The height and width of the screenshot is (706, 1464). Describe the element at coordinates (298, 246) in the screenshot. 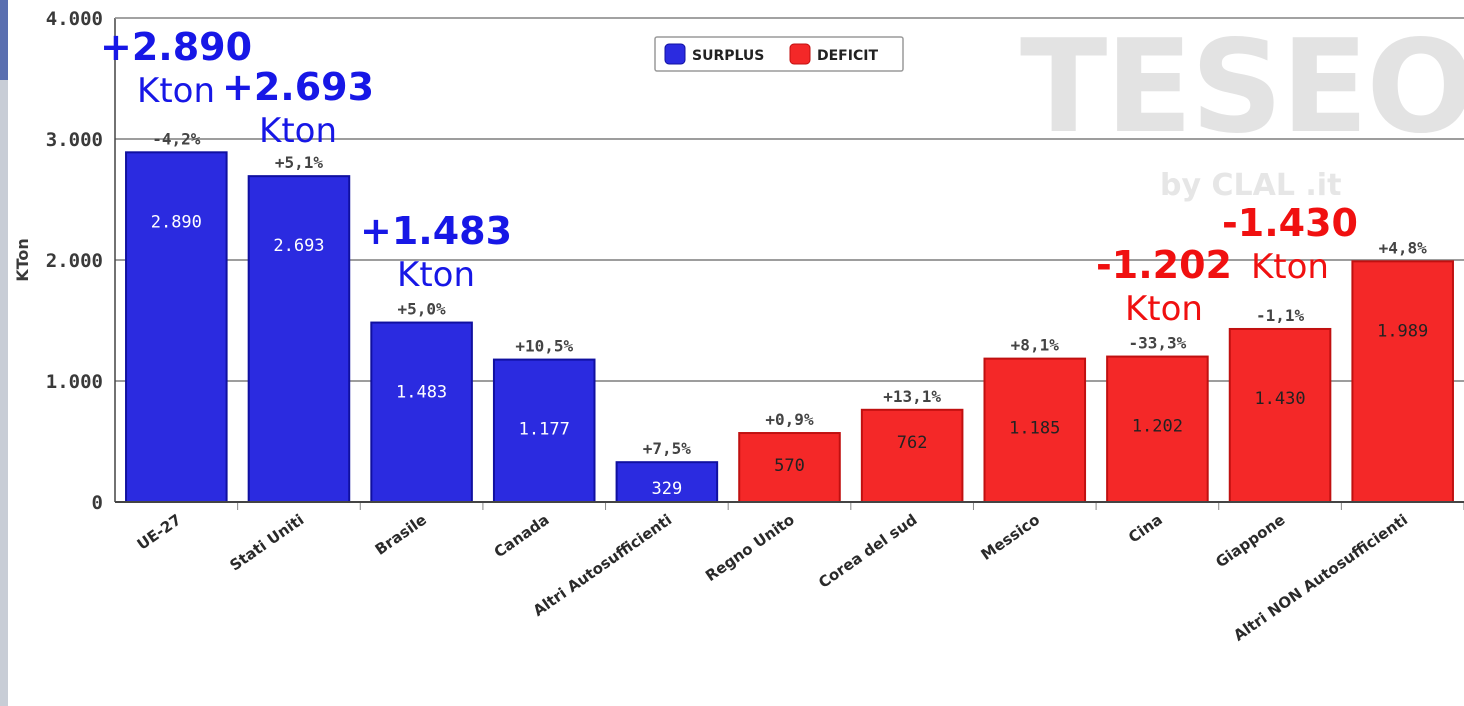

I see `bar-value-label: 2.693` at that location.